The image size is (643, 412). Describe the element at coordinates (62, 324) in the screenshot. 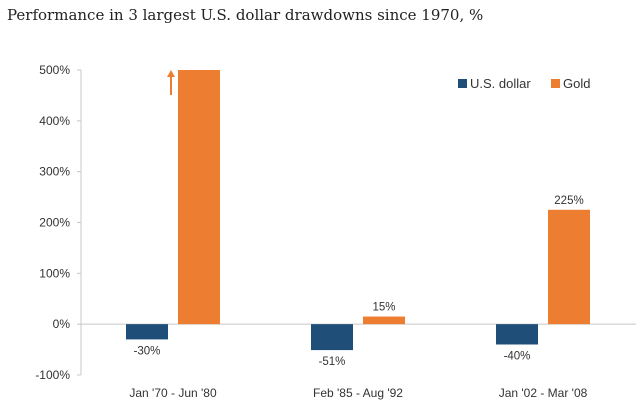

I see `y-tick-label: 0%` at that location.